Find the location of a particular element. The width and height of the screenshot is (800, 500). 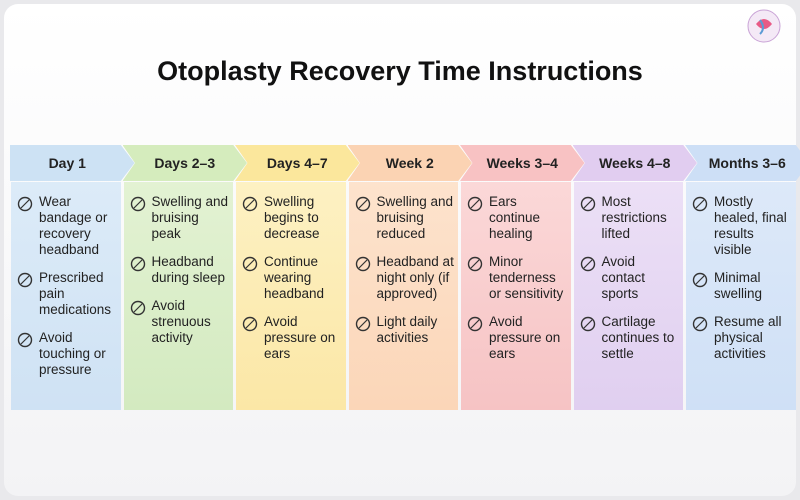

instruction: Headband during sleep is located at coordinates (180, 270).